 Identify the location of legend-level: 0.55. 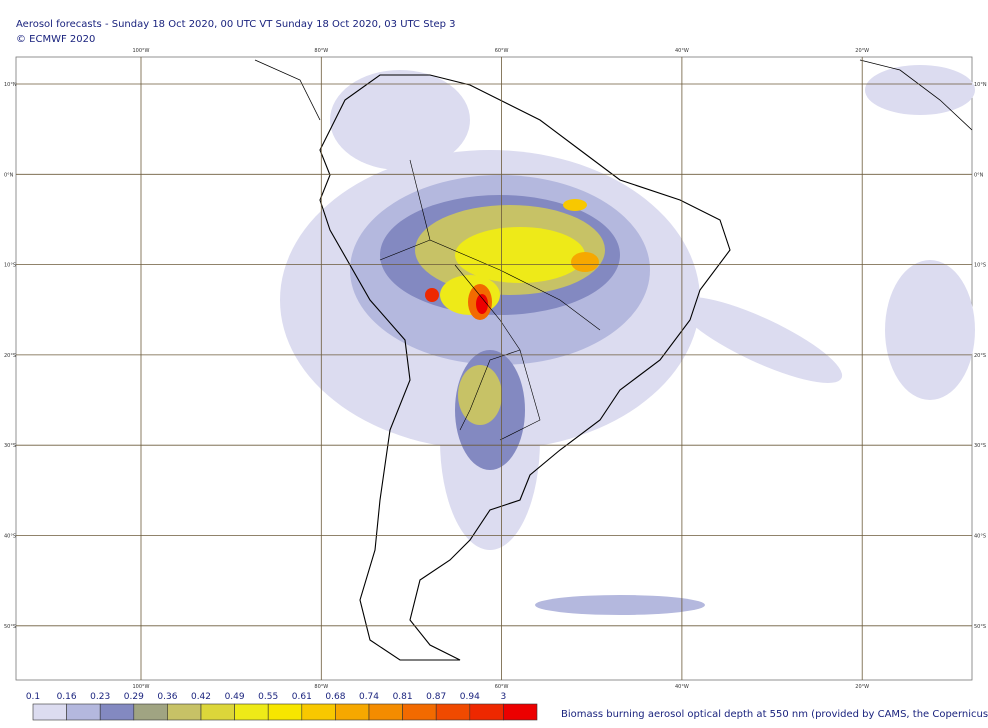
(268, 697).